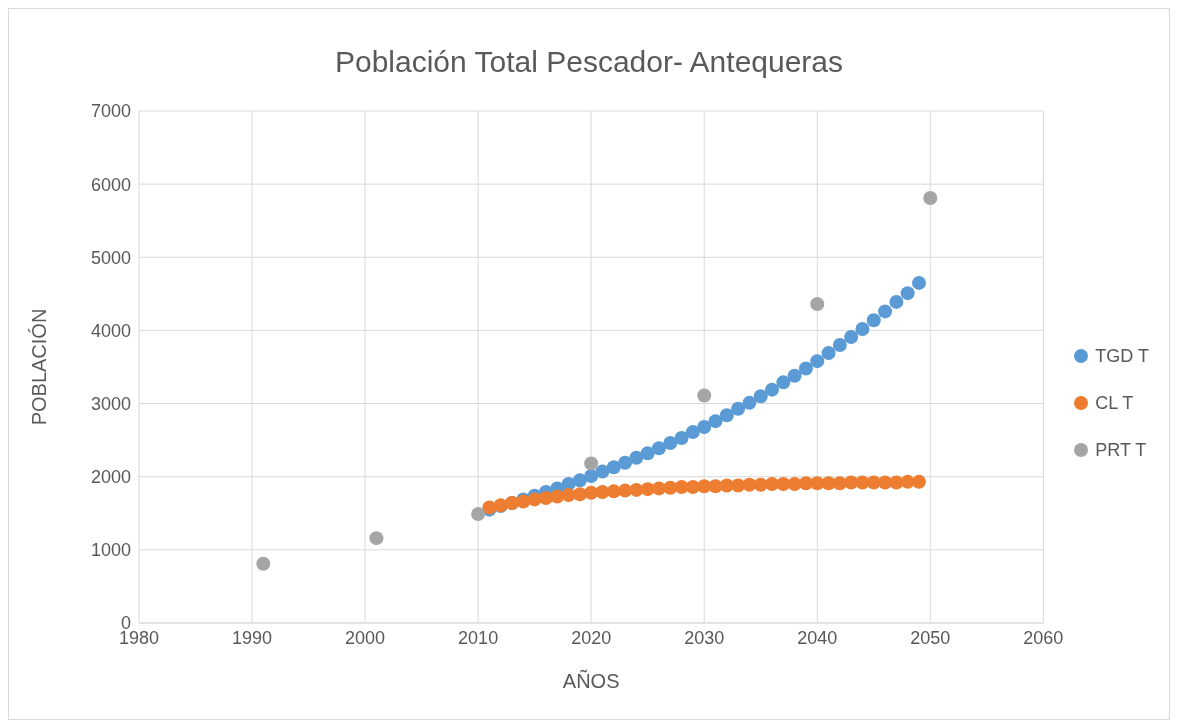 The width and height of the screenshot is (1179, 726). What do you see at coordinates (110, 184) in the screenshot?
I see `y-tick-label: 6000` at bounding box center [110, 184].